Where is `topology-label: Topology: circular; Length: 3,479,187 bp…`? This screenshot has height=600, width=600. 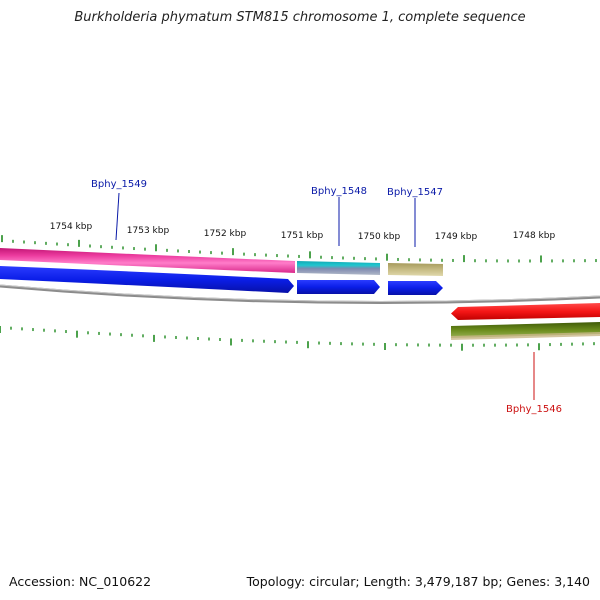 topology-label: Topology: circular; Length: 3,479,187 bp… is located at coordinates (418, 581).